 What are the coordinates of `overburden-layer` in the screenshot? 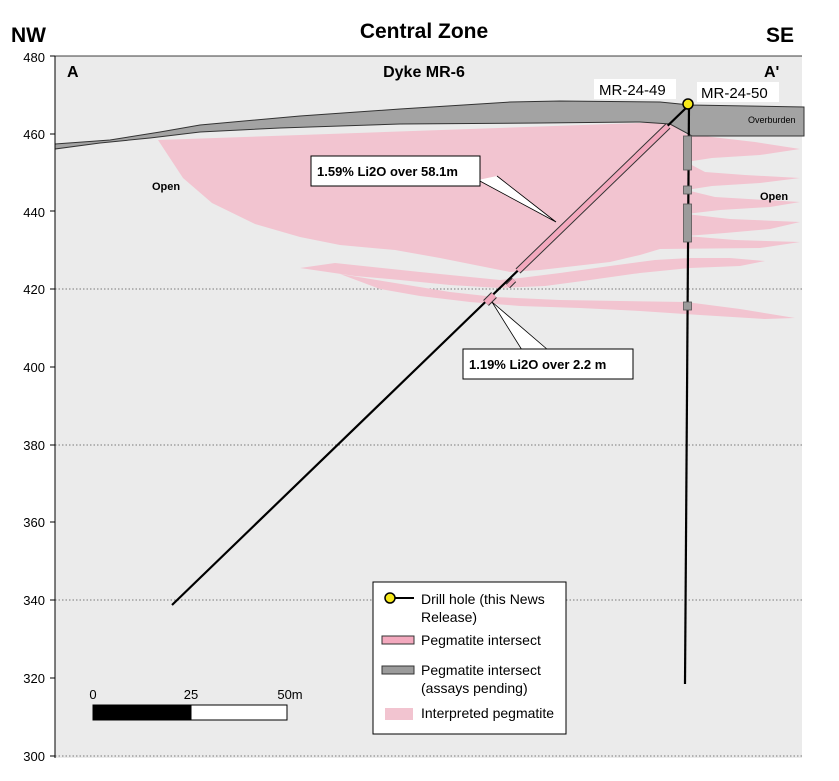 It's located at (429, 125).